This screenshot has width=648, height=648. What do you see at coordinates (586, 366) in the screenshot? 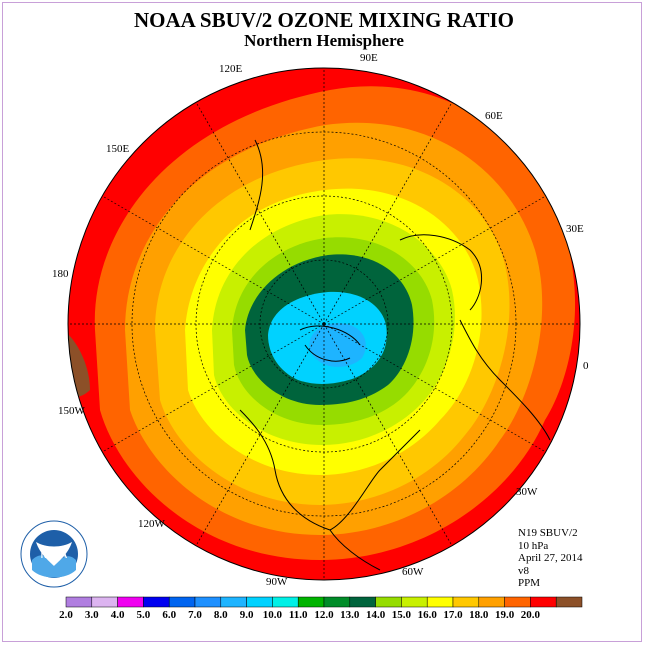
I see `lon-label-0: 0` at bounding box center [586, 366].